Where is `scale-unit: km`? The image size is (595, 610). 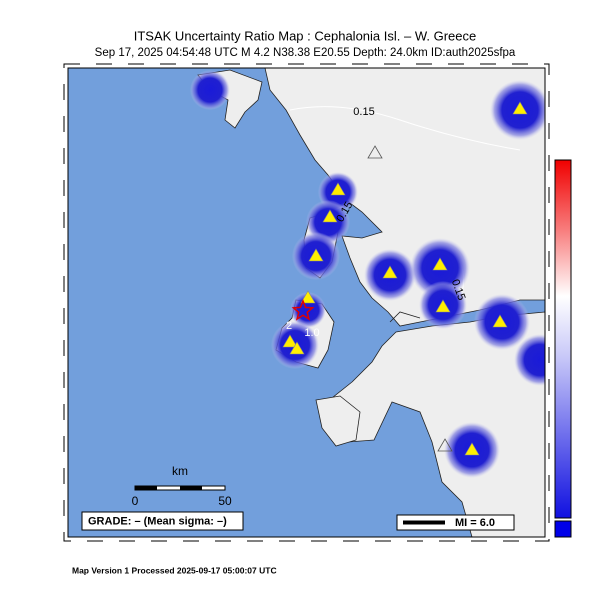 scale-unit: km is located at coordinates (180, 471).